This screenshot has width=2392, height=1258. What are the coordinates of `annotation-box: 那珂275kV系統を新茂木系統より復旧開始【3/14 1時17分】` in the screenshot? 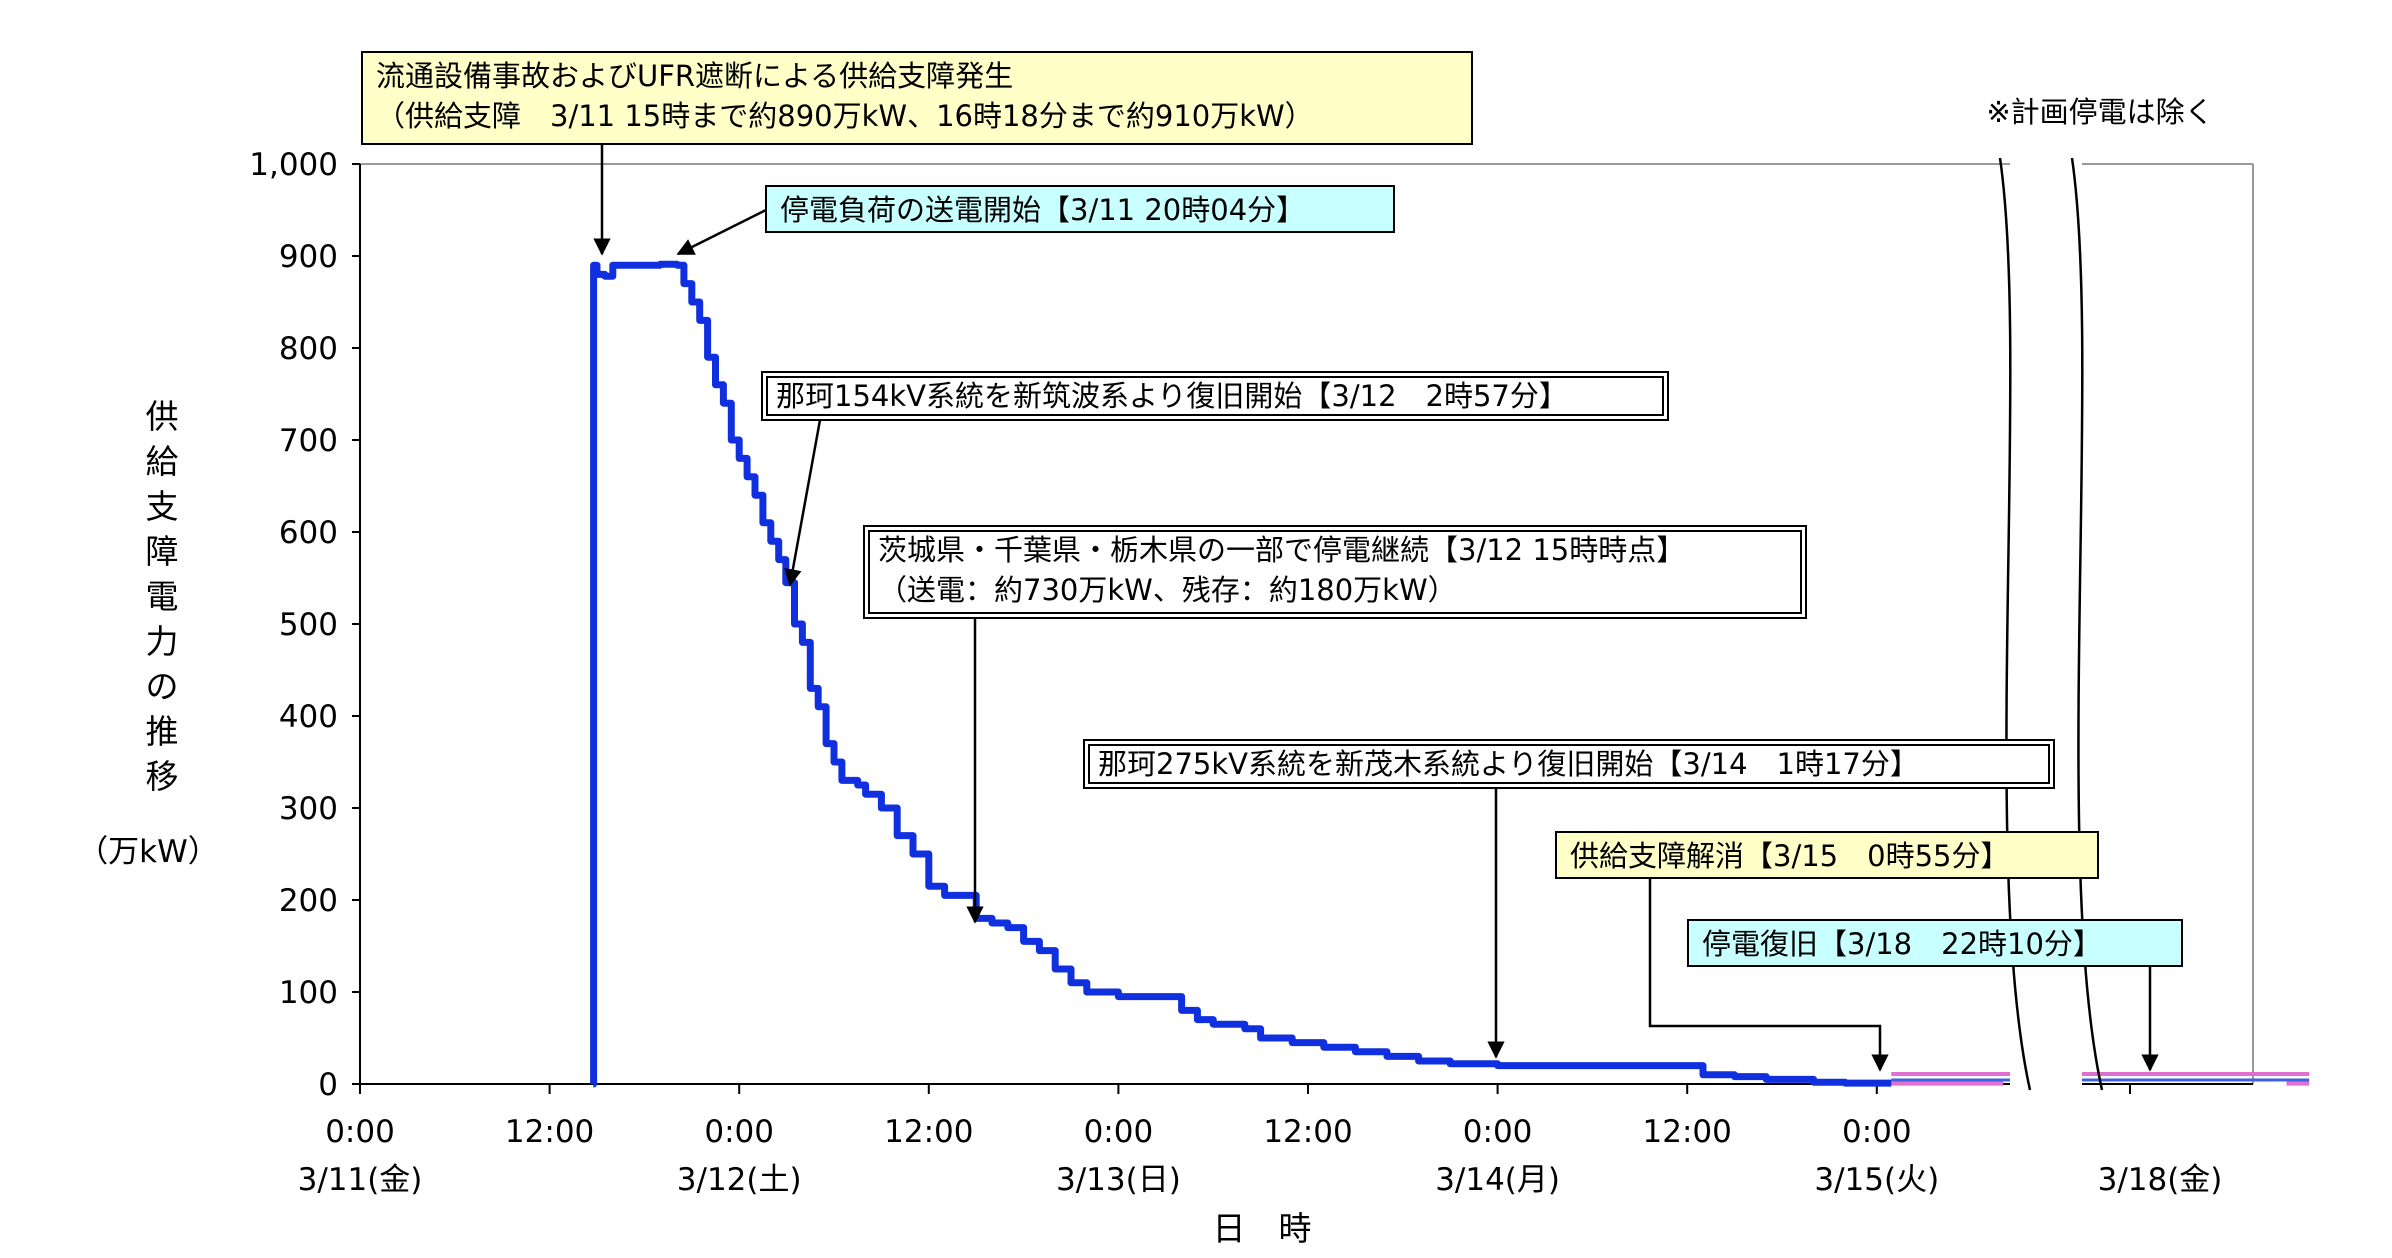 It's located at (1569, 764).